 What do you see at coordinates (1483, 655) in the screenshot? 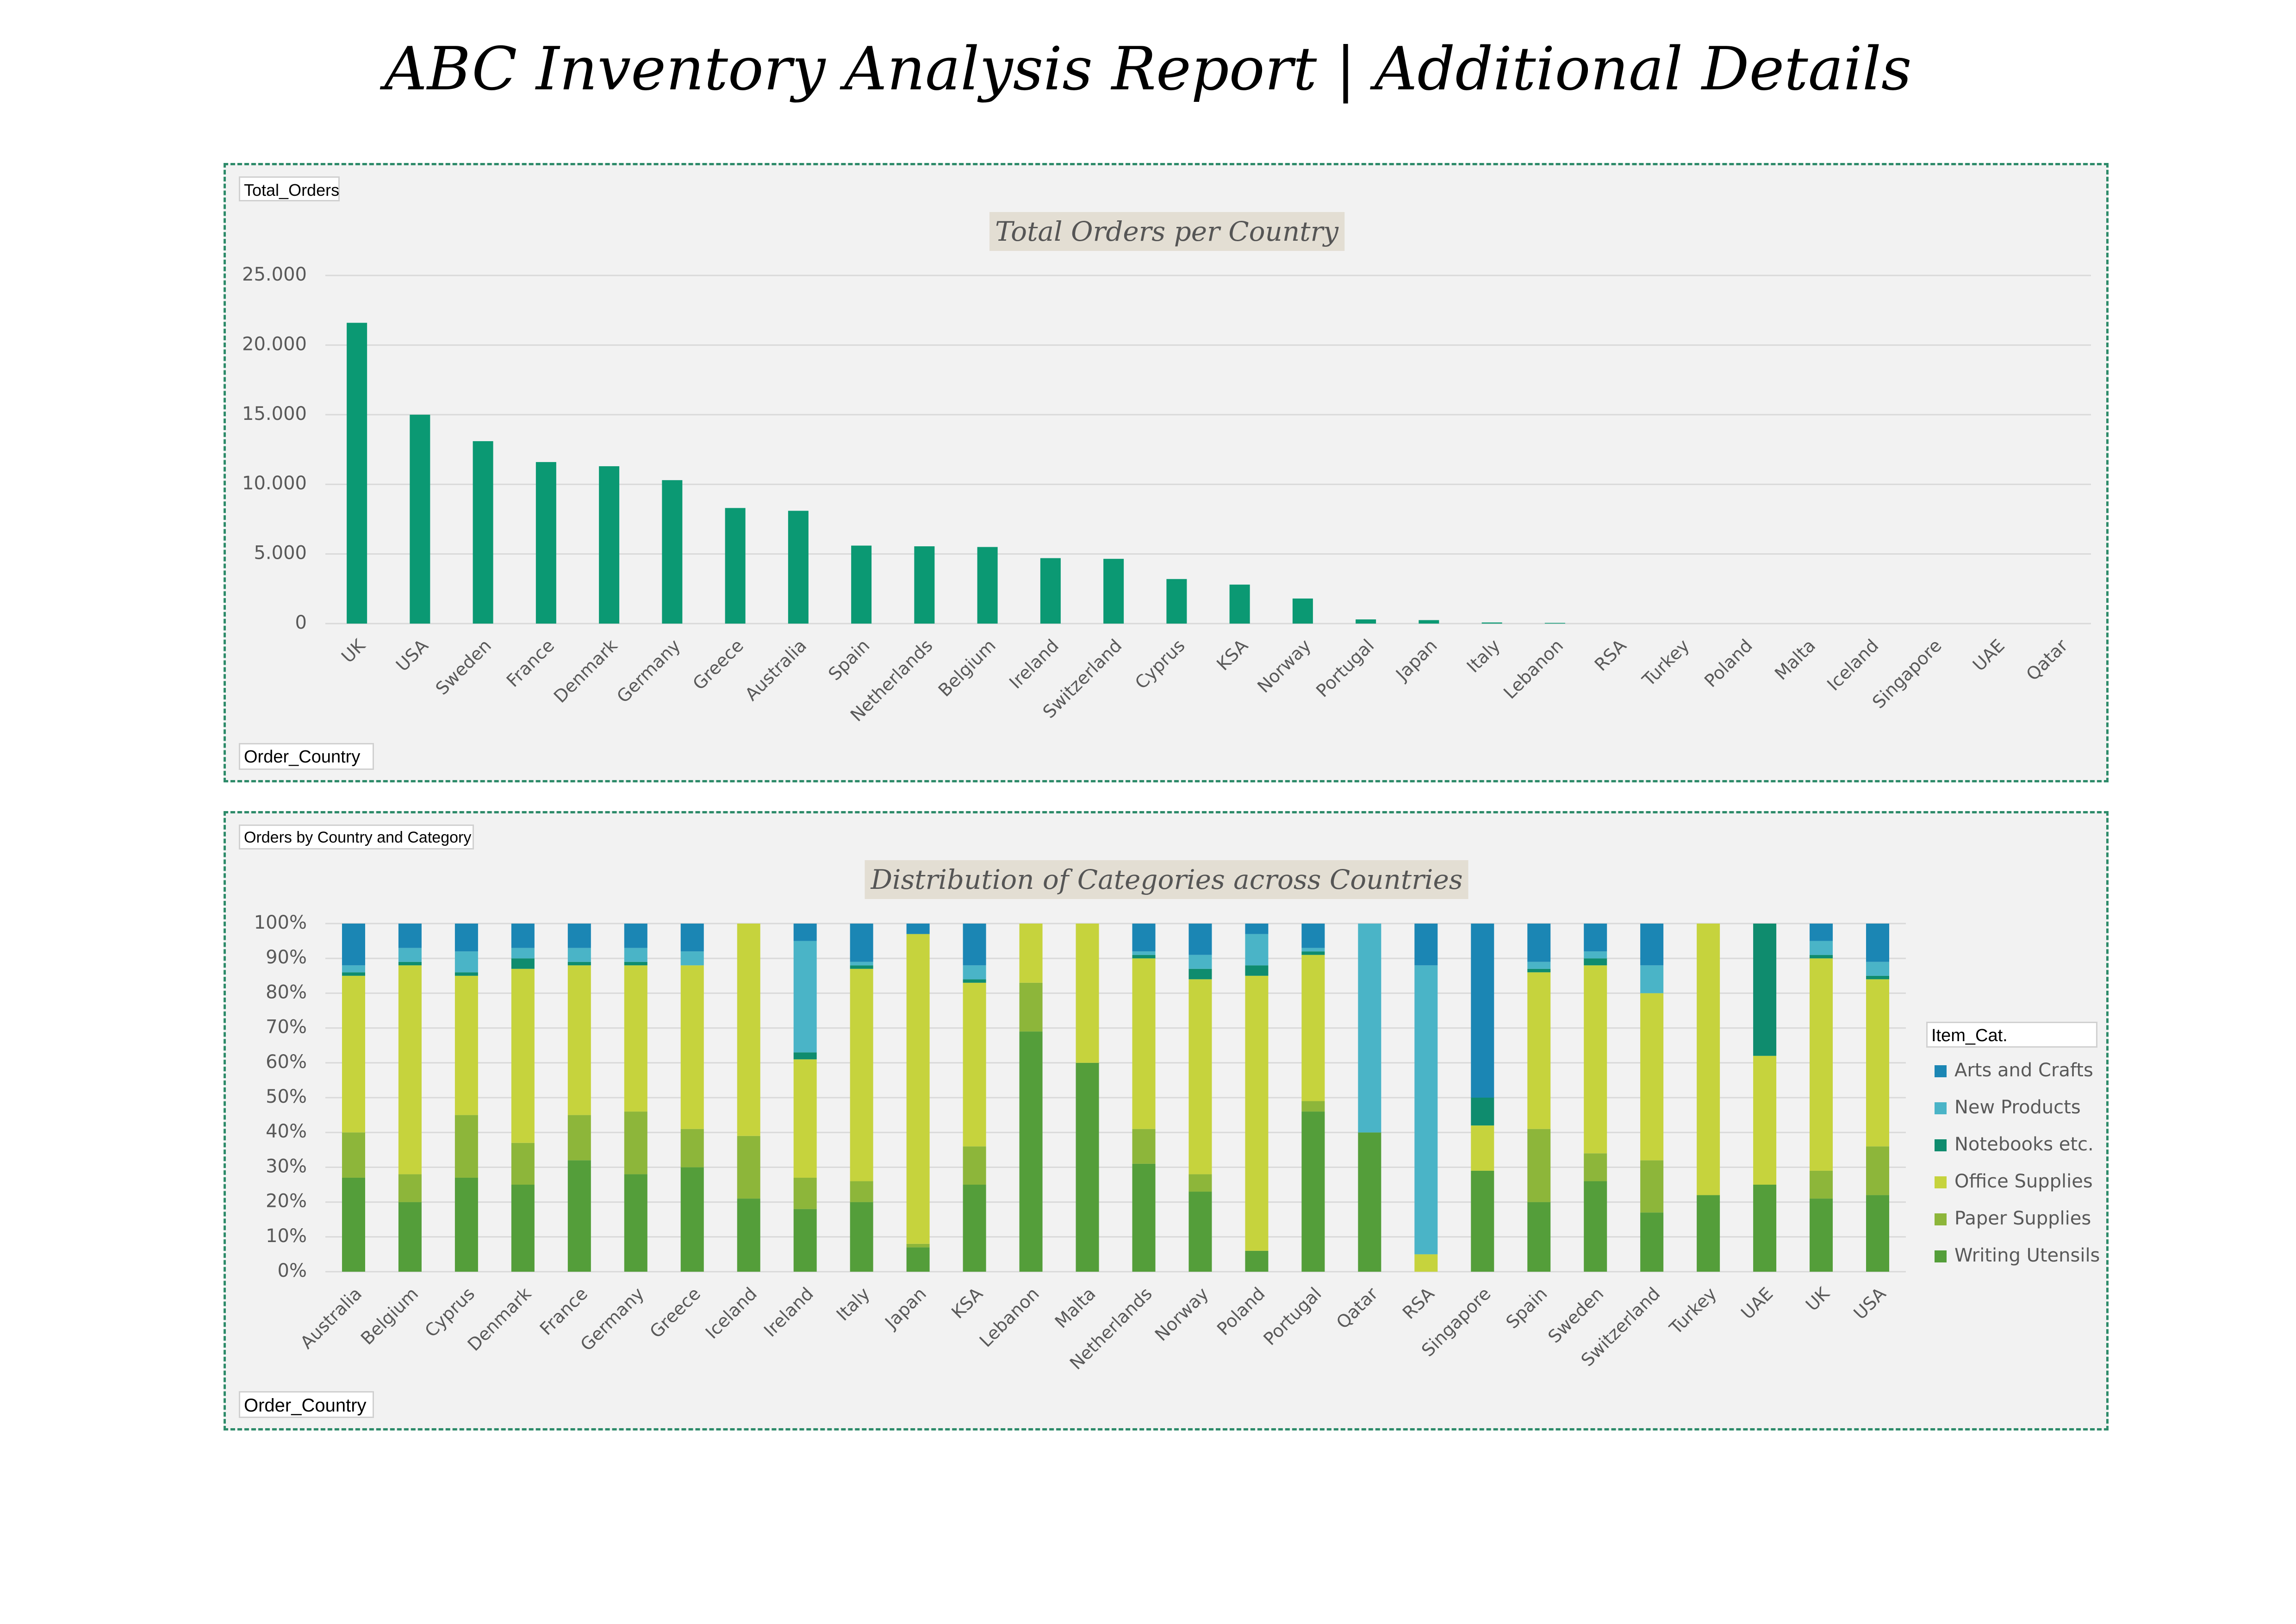
I see `x-tick-label: Italy` at bounding box center [1483, 655].